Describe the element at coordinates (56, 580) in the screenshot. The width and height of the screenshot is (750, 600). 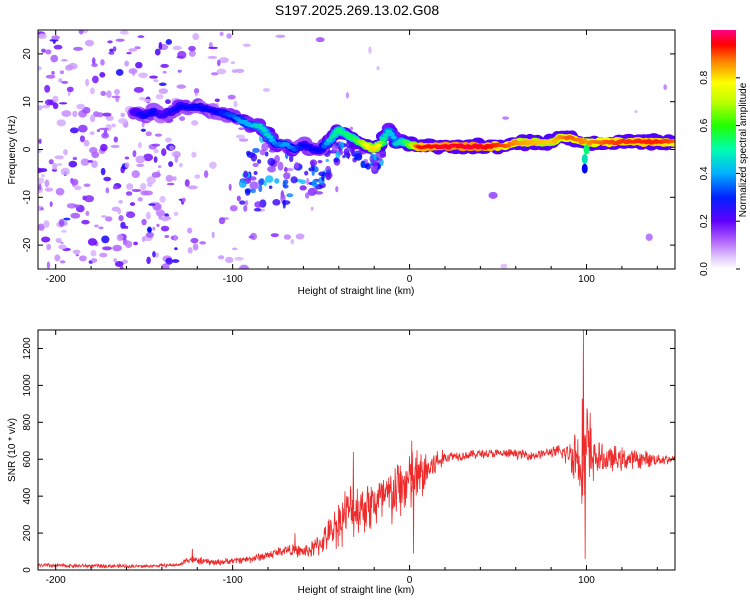
I see `snr-x-tick-label: -200` at that location.